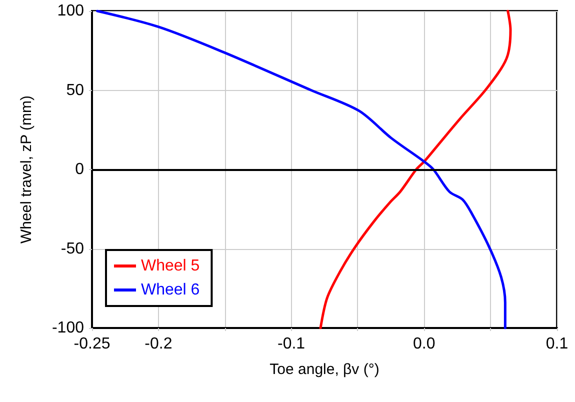 This screenshot has height=402, width=575. Describe the element at coordinates (26, 169) in the screenshot. I see `y-axis-title: Wheel travel, zP (mm)` at that location.